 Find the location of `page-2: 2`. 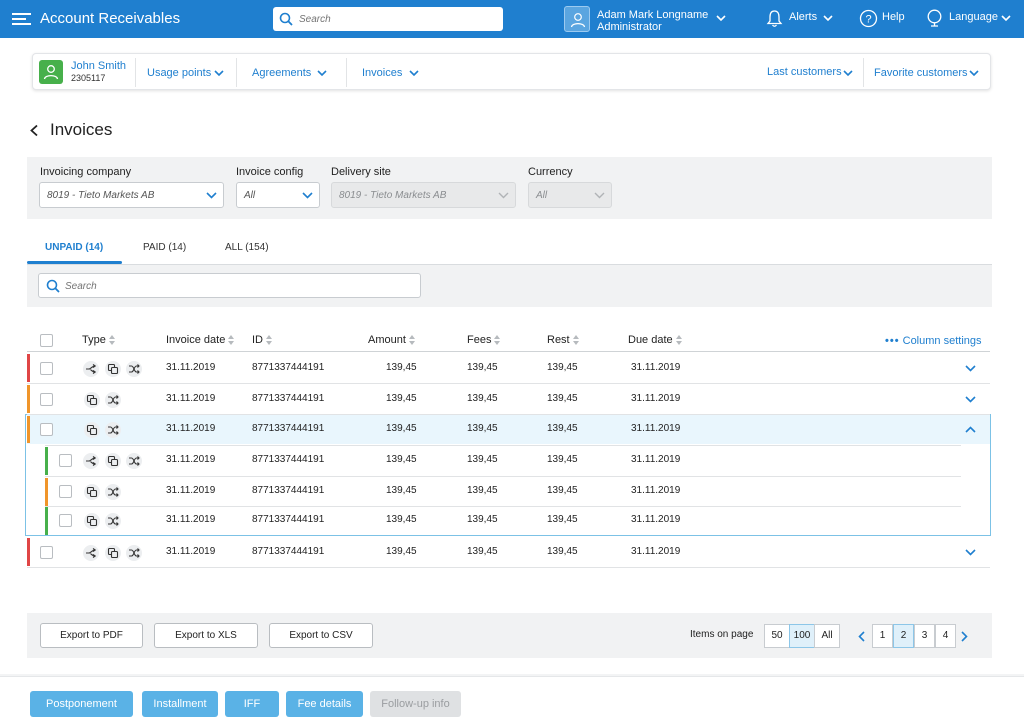

page-2: 2 is located at coordinates (903, 636).